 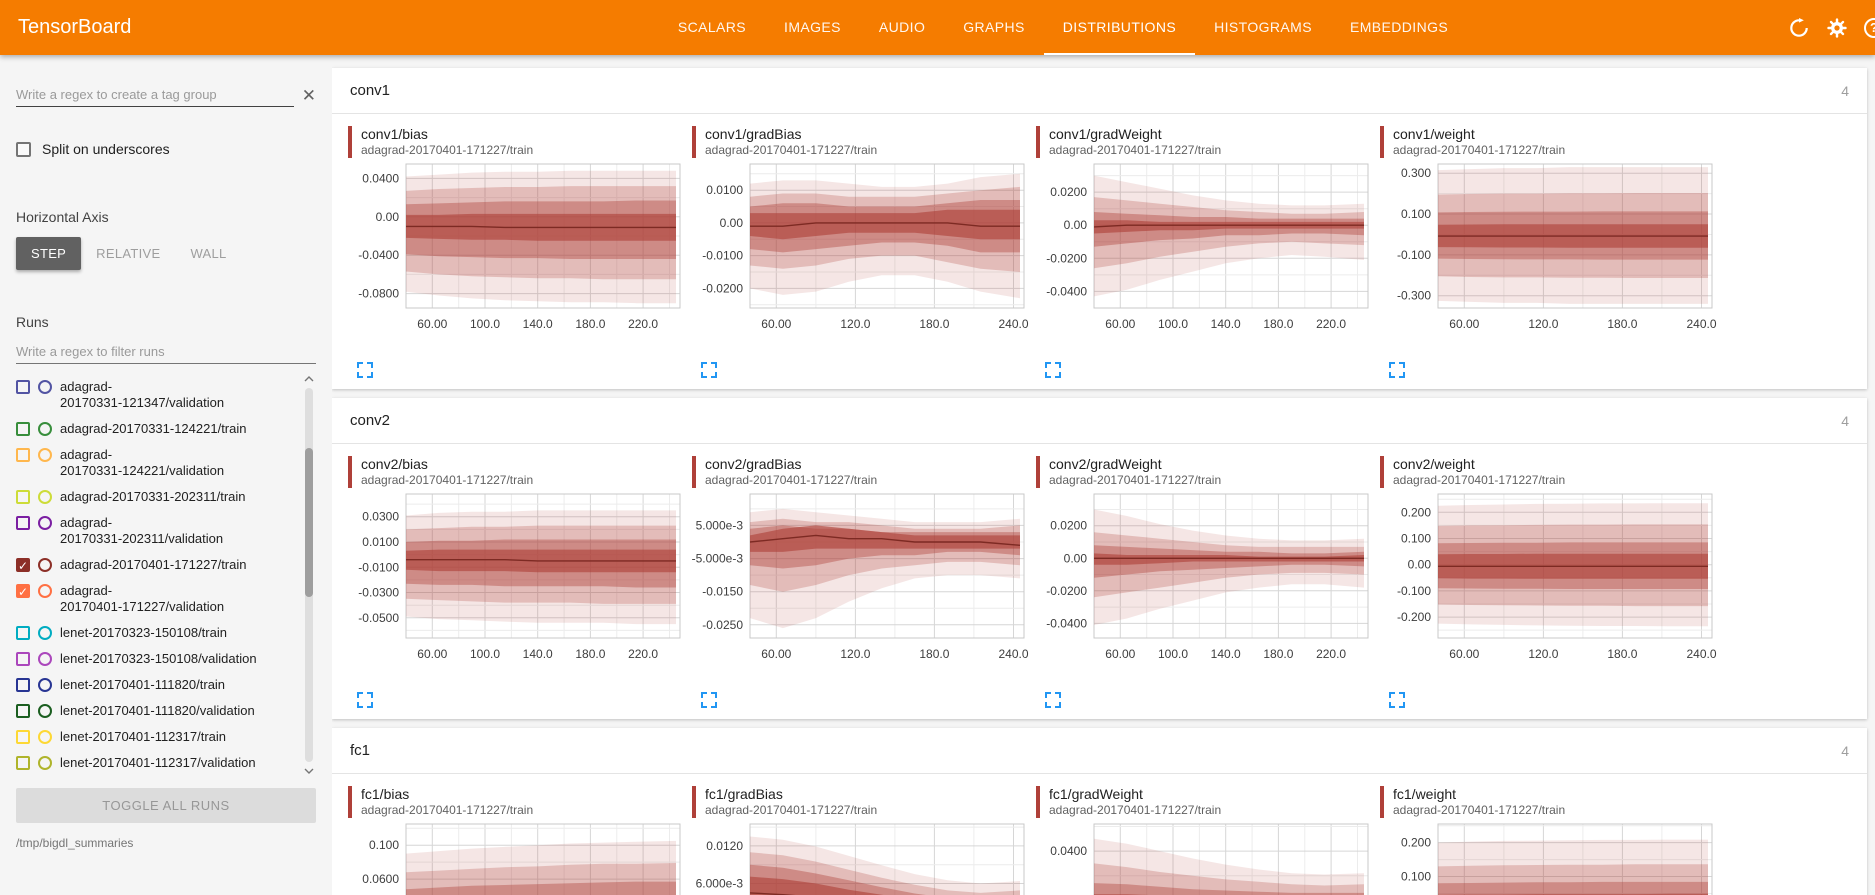 What do you see at coordinates (994, 26) in the screenshot?
I see `tab-graphs: GRAPHS` at bounding box center [994, 26].